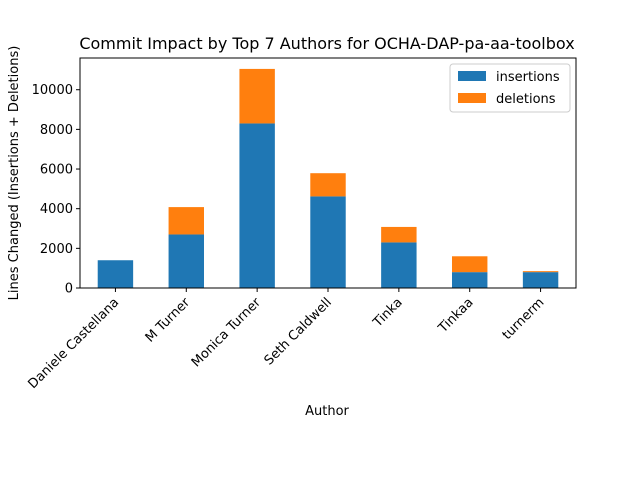  What do you see at coordinates (56, 209) in the screenshot?
I see `y-tick-label-2: 4000` at bounding box center [56, 209].